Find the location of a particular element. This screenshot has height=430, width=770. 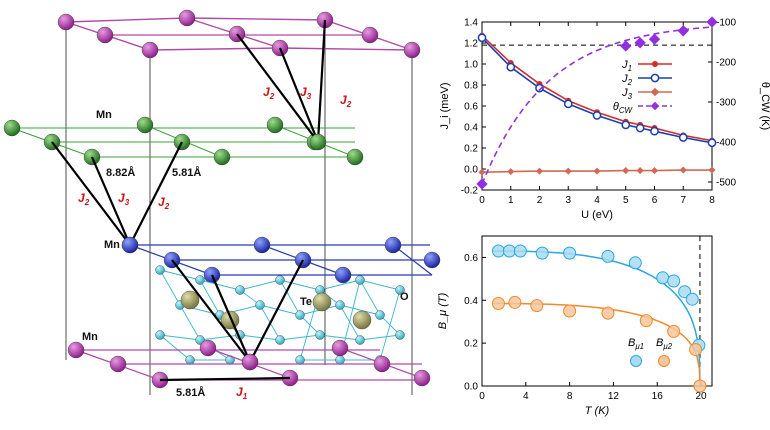

structure-label: O is located at coordinates (404, 297).